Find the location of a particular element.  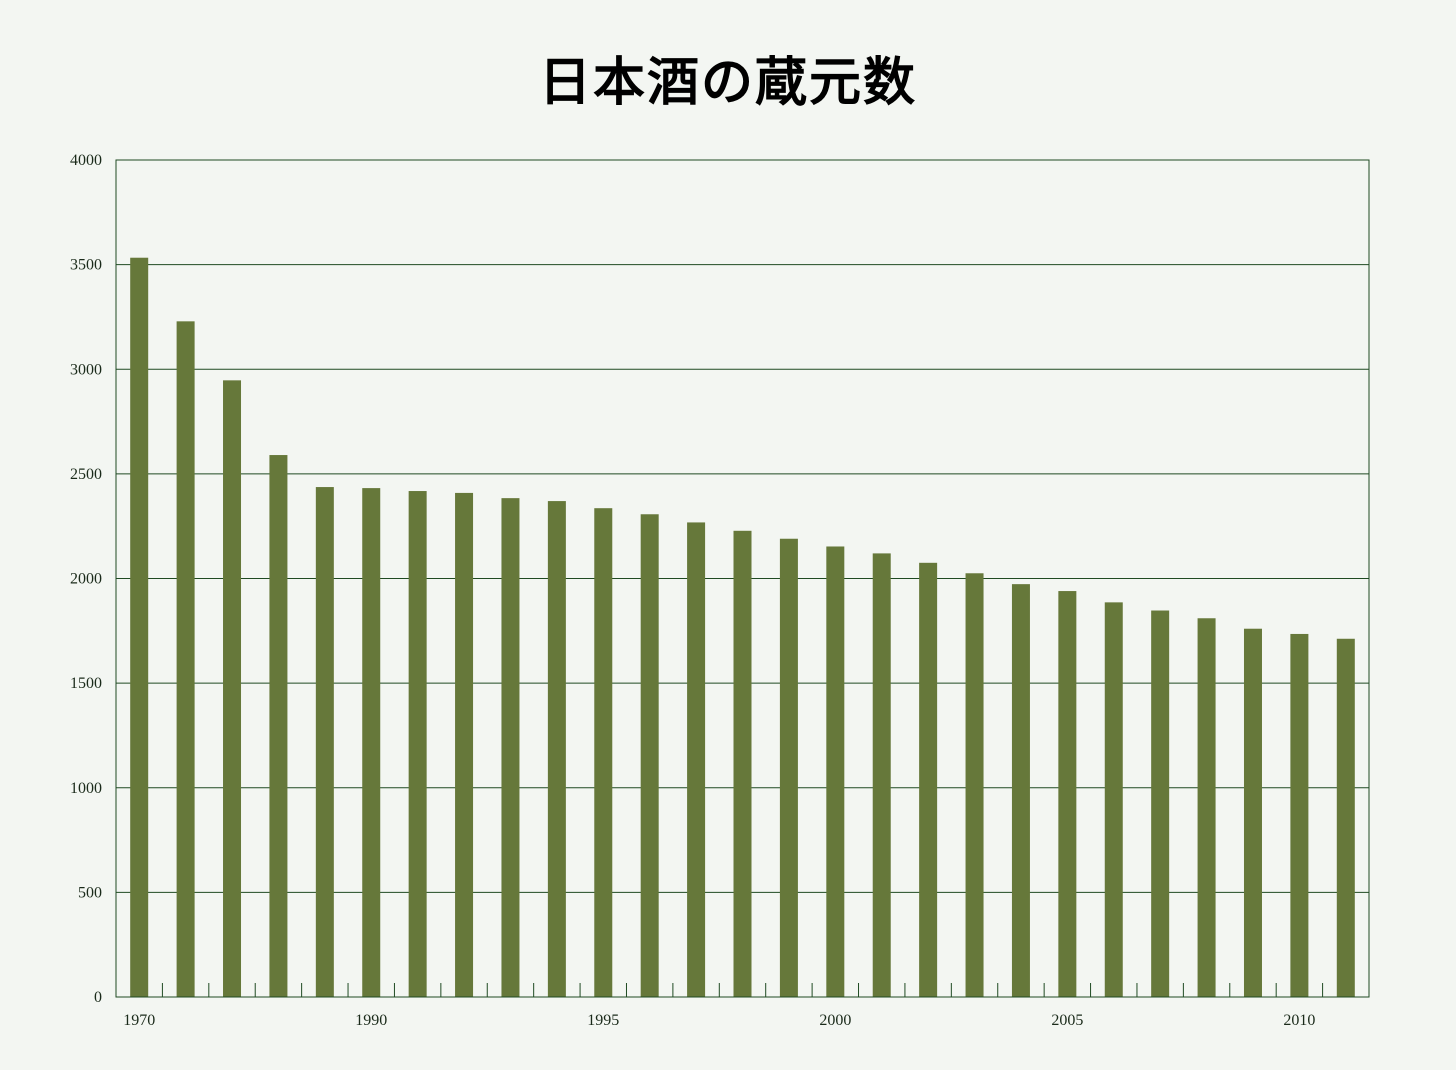

y-tick-label: 1000 is located at coordinates (86, 788).